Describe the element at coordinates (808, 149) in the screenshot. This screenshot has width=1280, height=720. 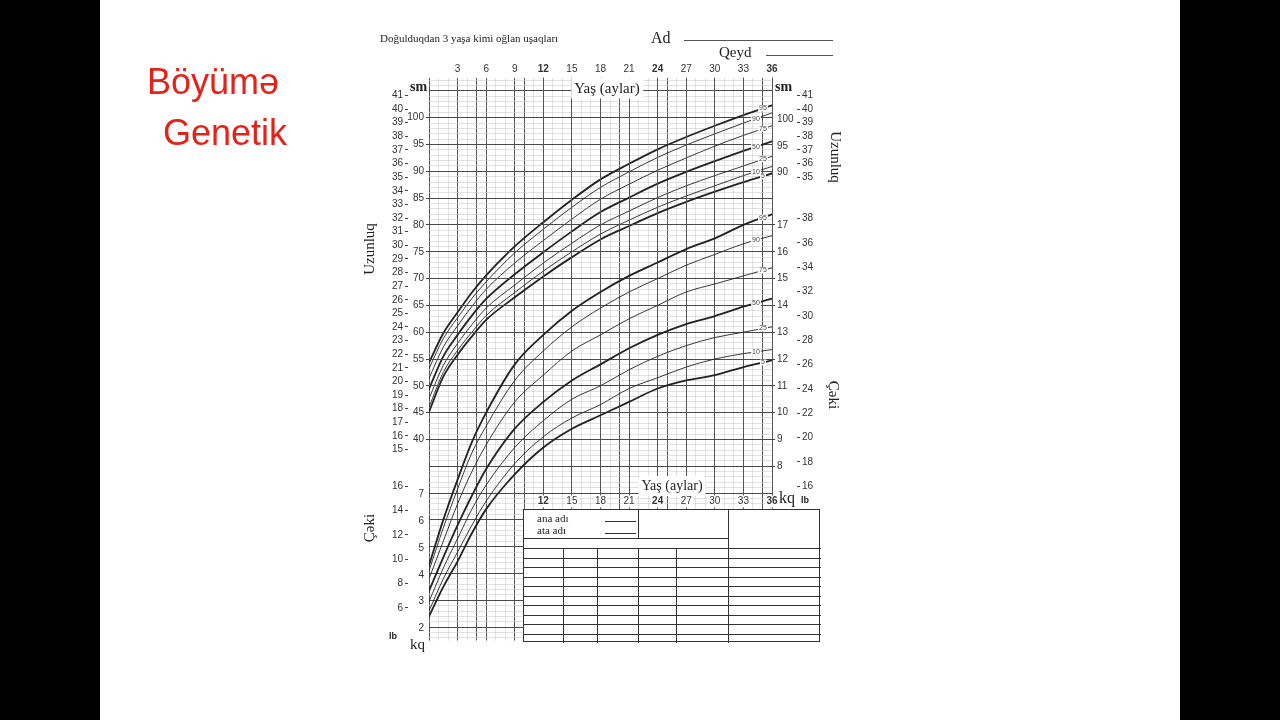
I see `y2-tick-label: 37` at that location.